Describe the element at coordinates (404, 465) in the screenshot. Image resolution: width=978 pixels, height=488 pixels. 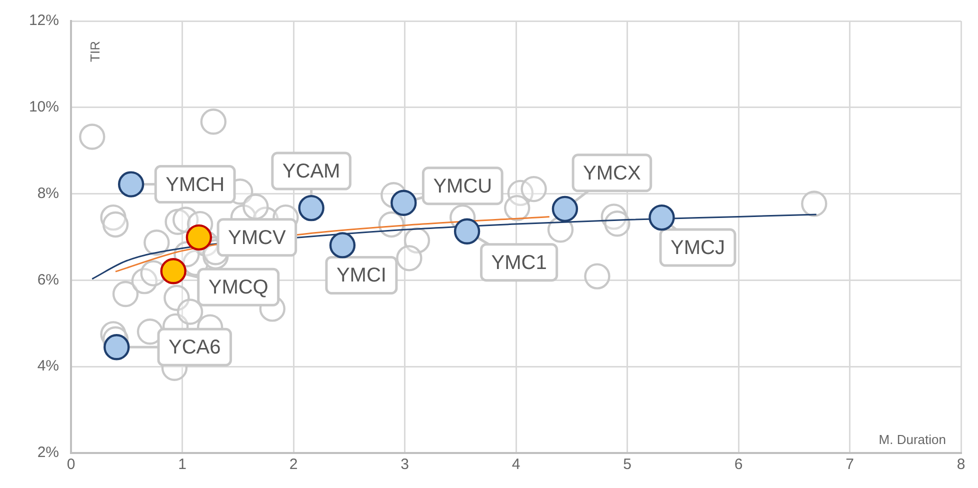
I see `x-tick-label: 3` at that location.